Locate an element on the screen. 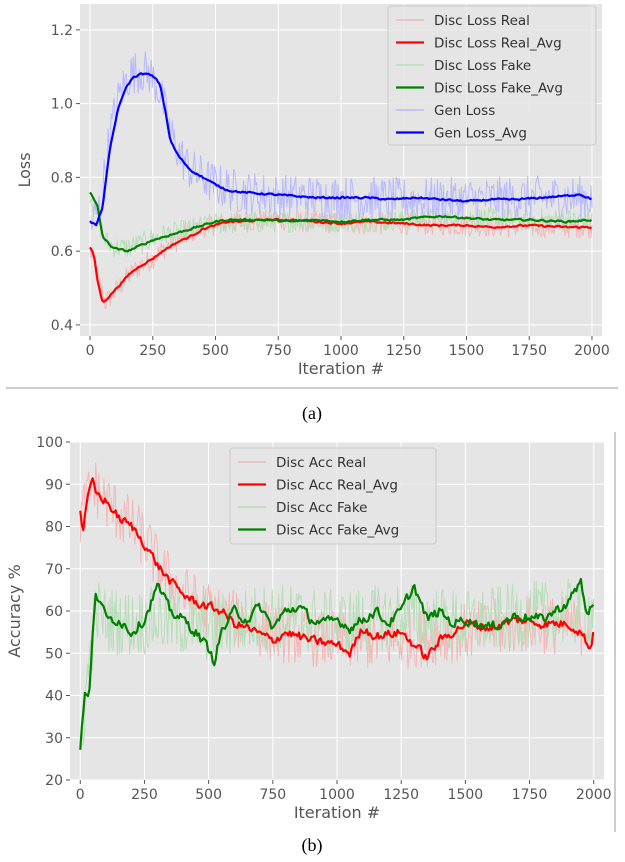 The width and height of the screenshot is (625, 862). legend-item-disc-loss-real: Disc Loss Real is located at coordinates (463, 21).